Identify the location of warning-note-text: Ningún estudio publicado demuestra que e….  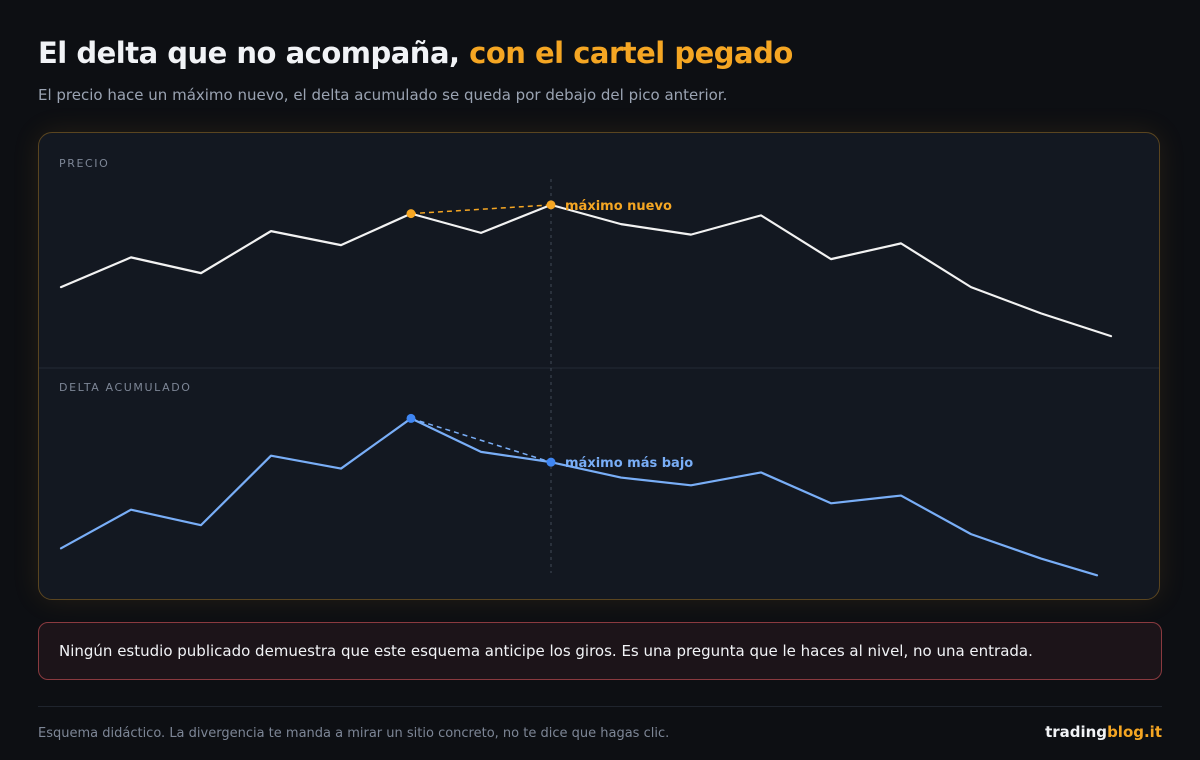
(546, 651).